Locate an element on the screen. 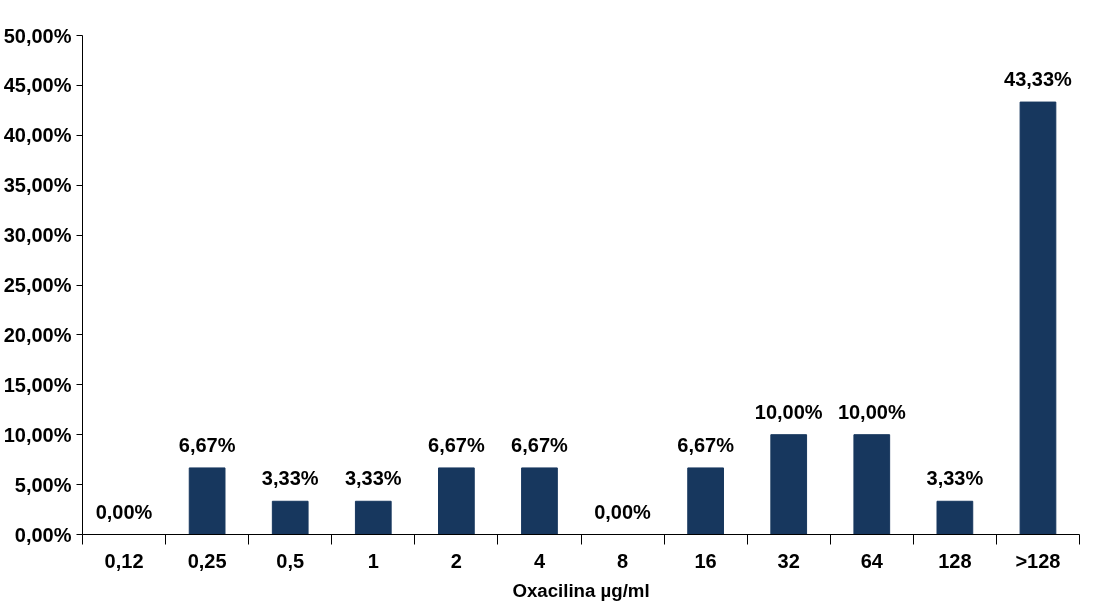 The height and width of the screenshot is (603, 1104). y-tick-label: 15,00% is located at coordinates (37, 384).